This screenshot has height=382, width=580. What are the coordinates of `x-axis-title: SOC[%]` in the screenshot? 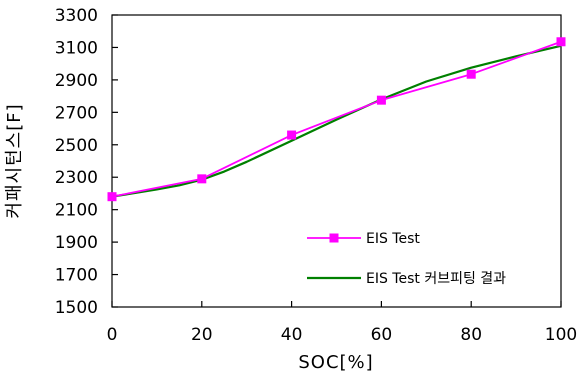 It's located at (335, 362).